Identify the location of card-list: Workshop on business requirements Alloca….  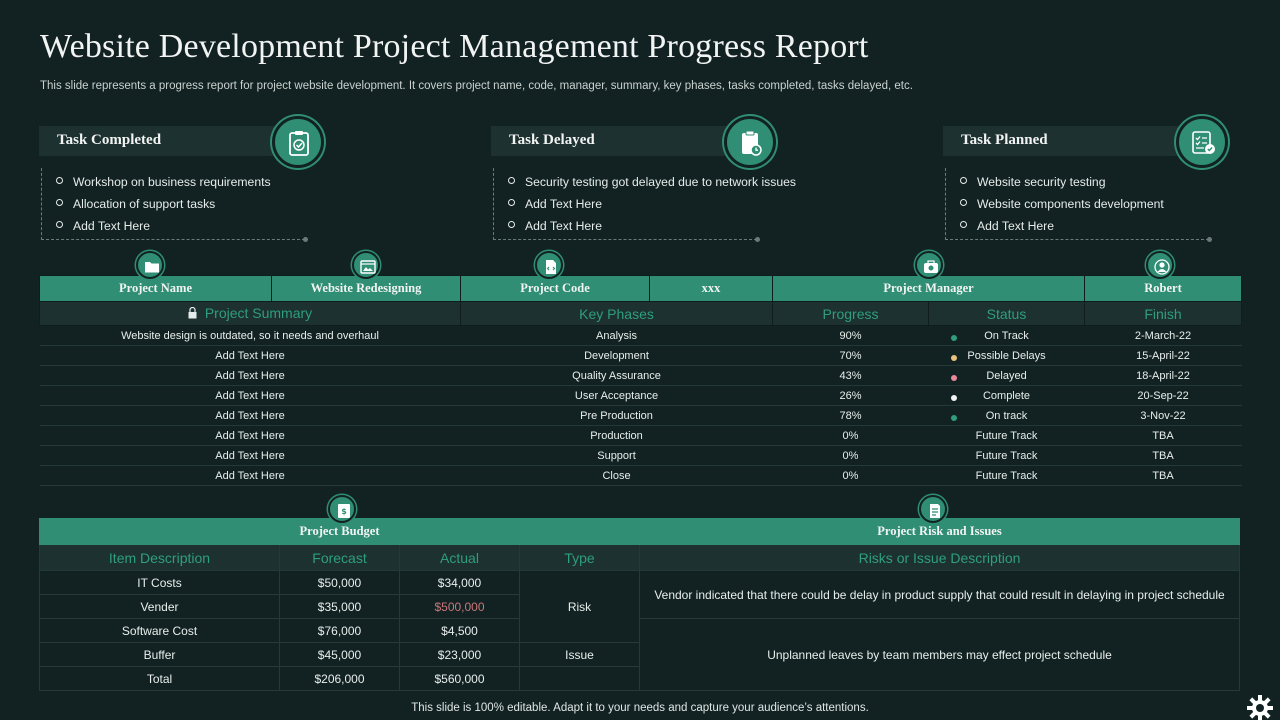
(174, 205).